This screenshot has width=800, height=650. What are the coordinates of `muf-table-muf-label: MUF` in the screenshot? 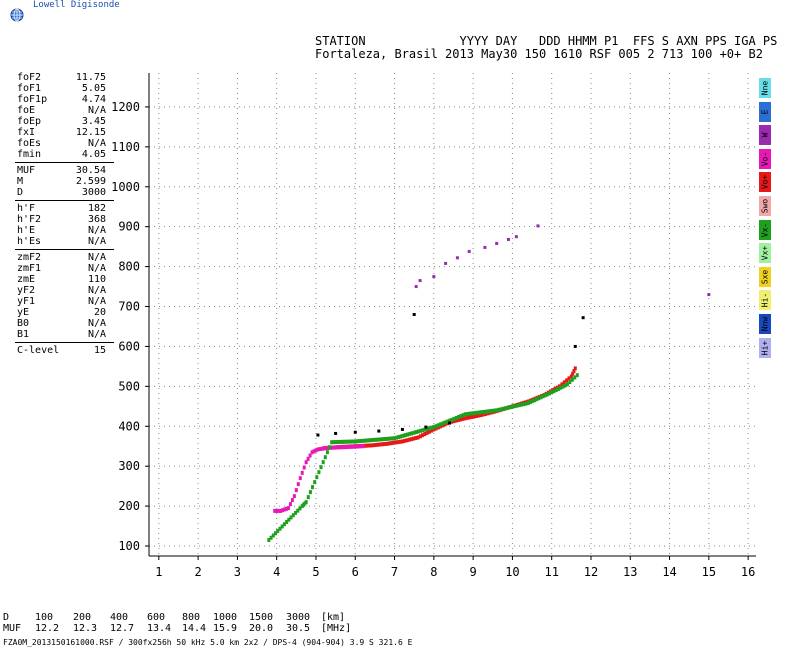 It's located at (12, 628).